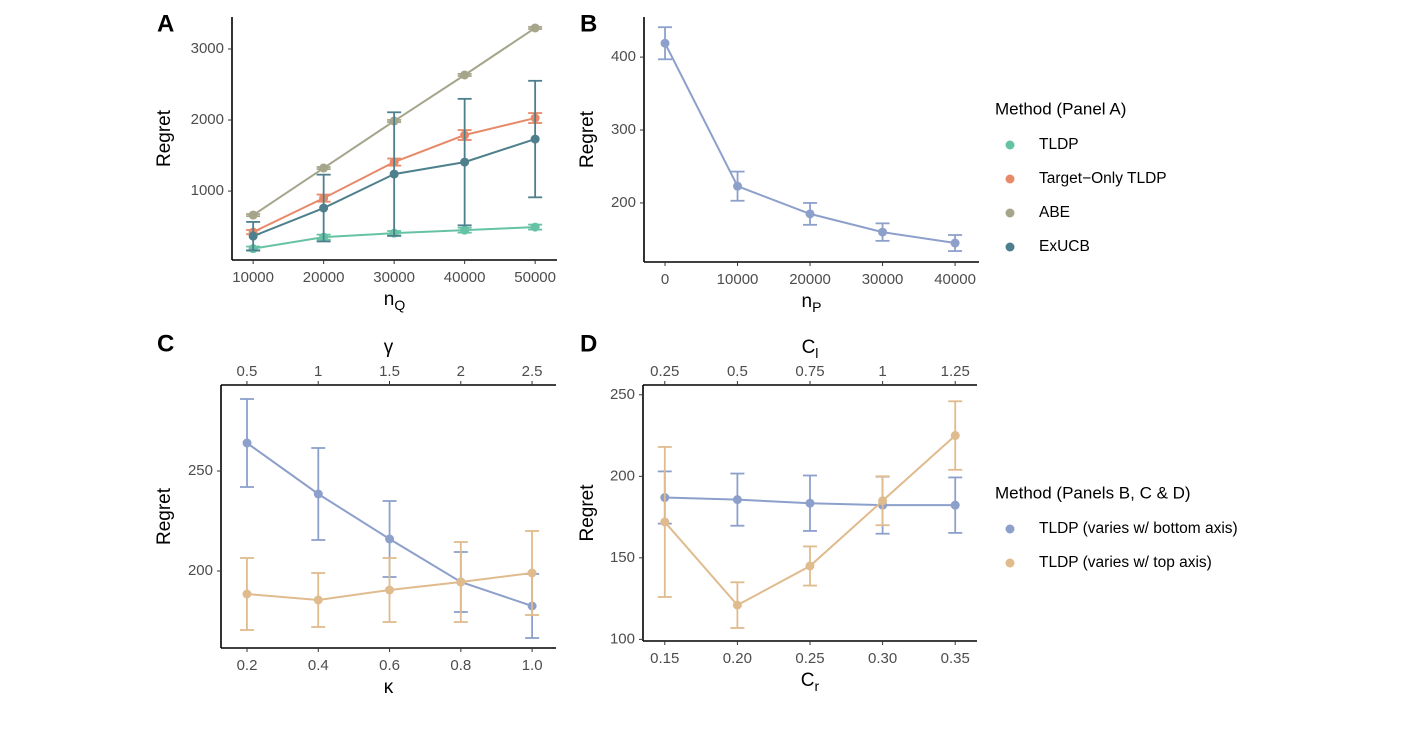 The height and width of the screenshot is (750, 1419). Describe the element at coordinates (247, 665) in the screenshot. I see `x-tick-label: 0.2` at that location.